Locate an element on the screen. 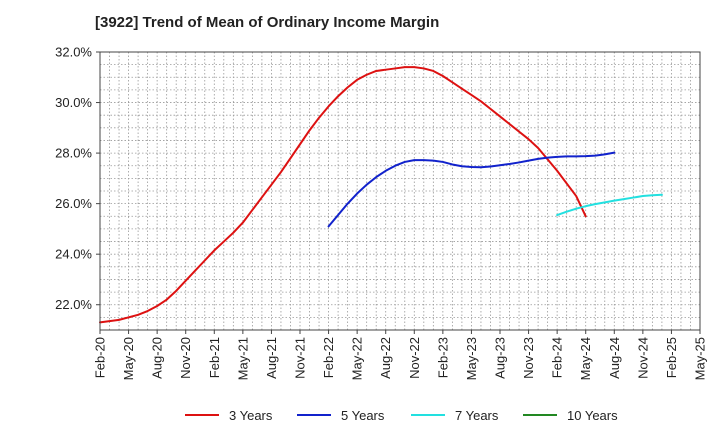 The image size is (720, 440). legend-item-10-years: 10 Years is located at coordinates (570, 415).